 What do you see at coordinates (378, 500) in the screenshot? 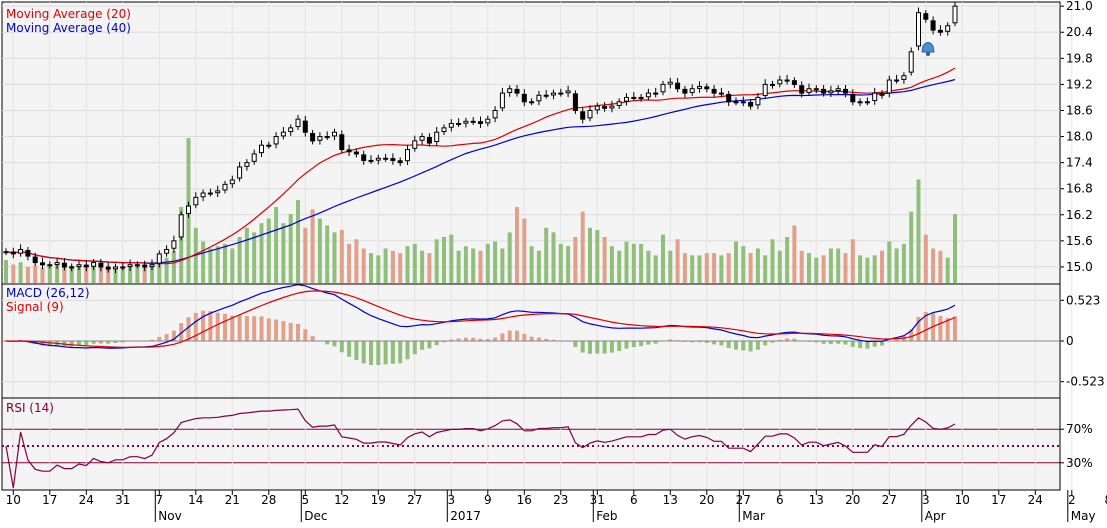
I see `x-tick-label: 19` at bounding box center [378, 500].